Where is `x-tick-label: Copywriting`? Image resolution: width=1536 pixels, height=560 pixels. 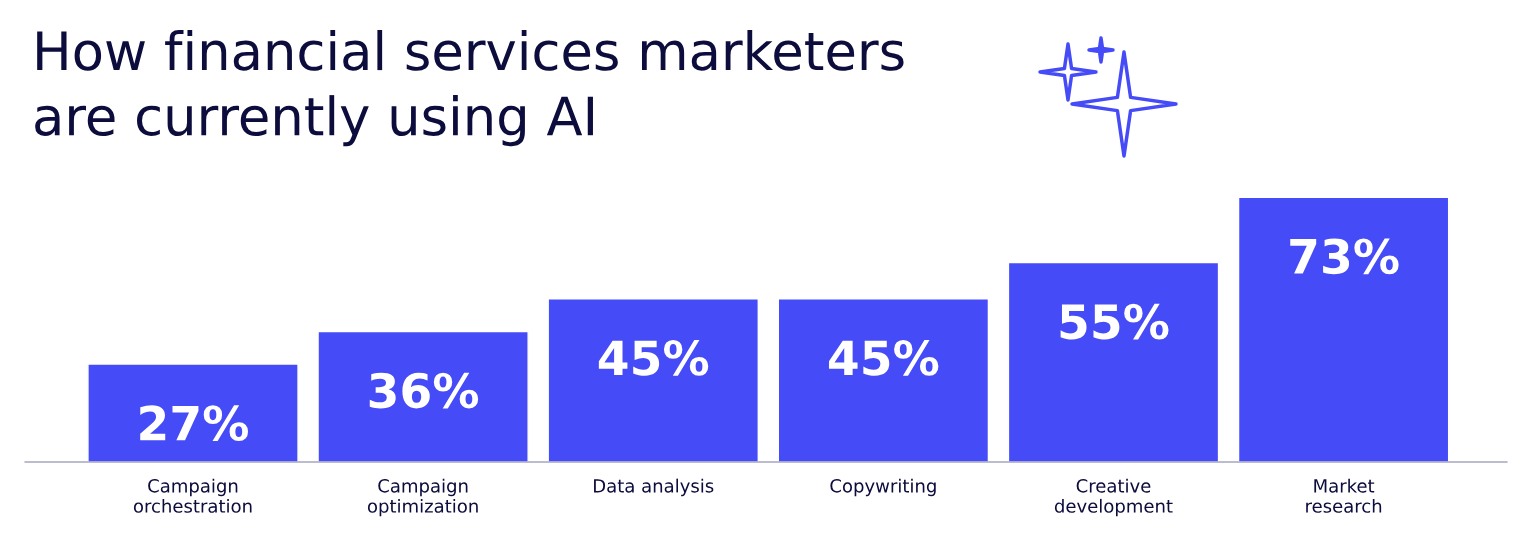
x-tick-label: Copywriting is located at coordinates (883, 487).